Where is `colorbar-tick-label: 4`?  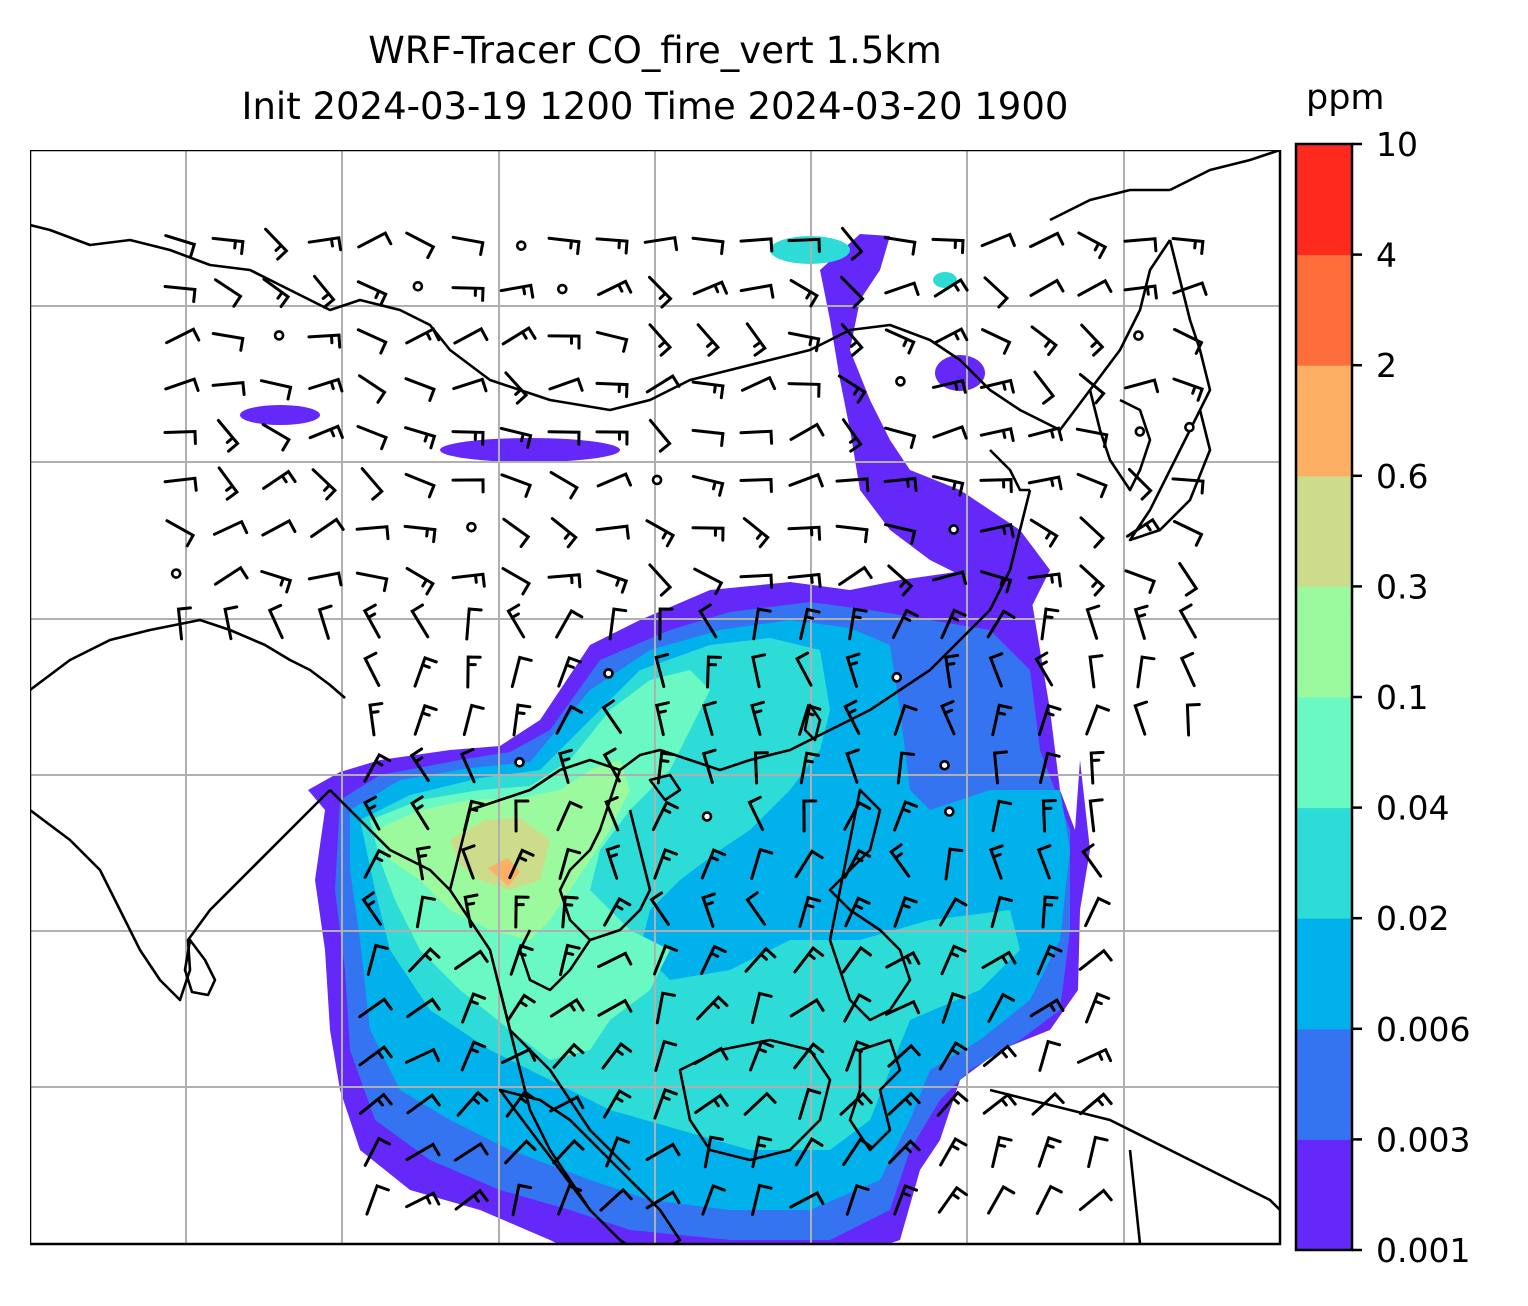
colorbar-tick-label: 4 is located at coordinates (1386, 255).